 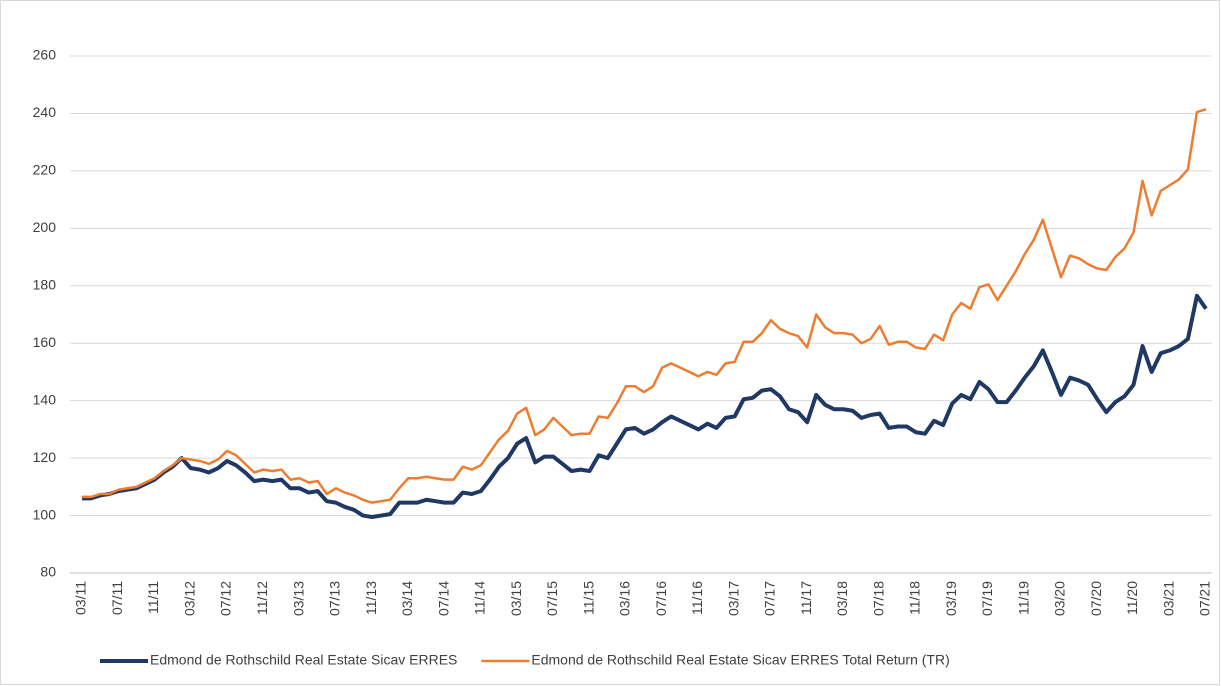 I want to click on x-tick-label: 07/11, so click(x=117, y=598).